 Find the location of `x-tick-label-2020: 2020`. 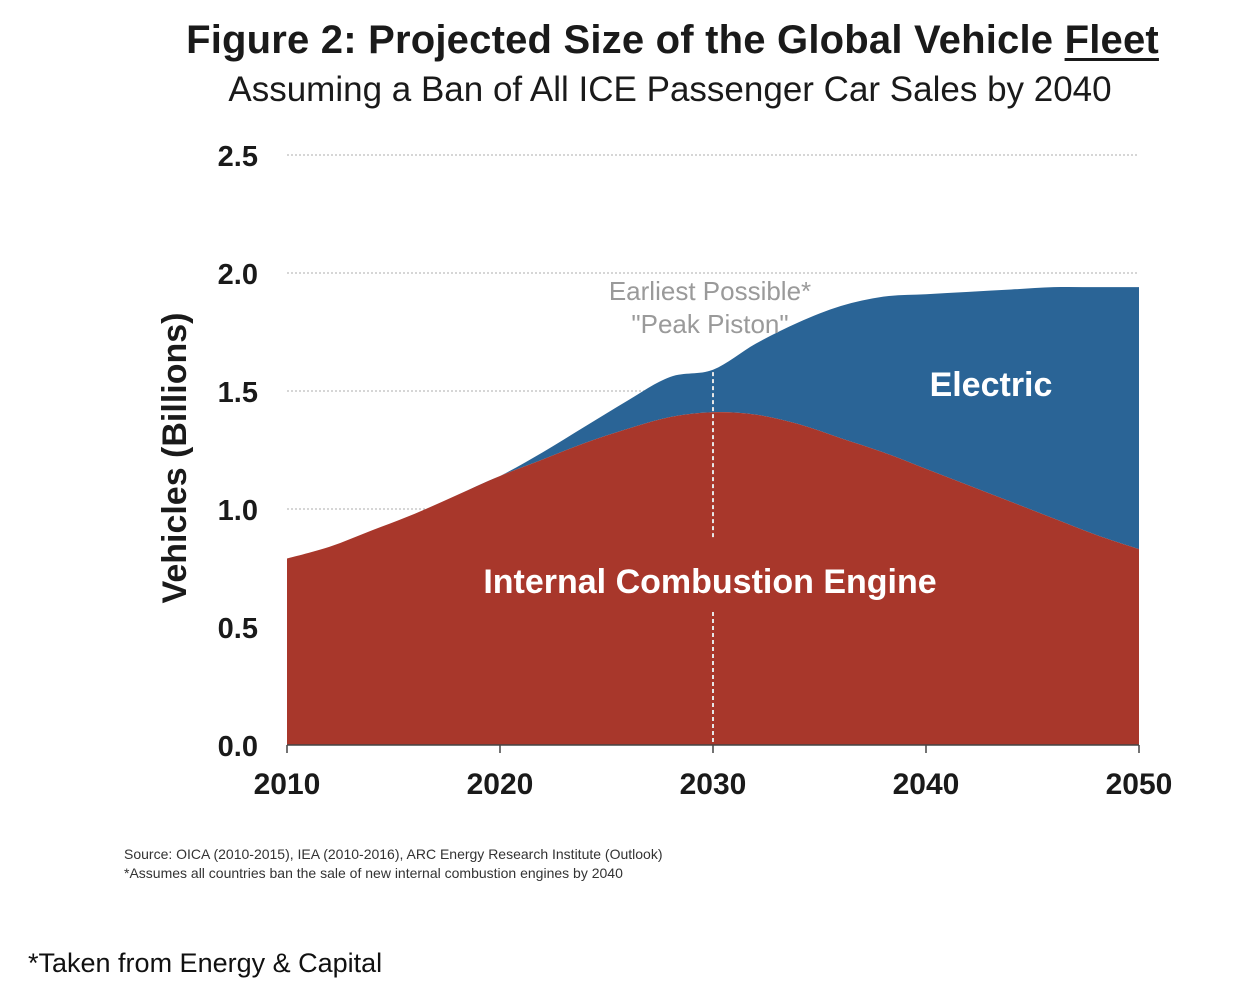

x-tick-label-2020: 2020 is located at coordinates (500, 784).